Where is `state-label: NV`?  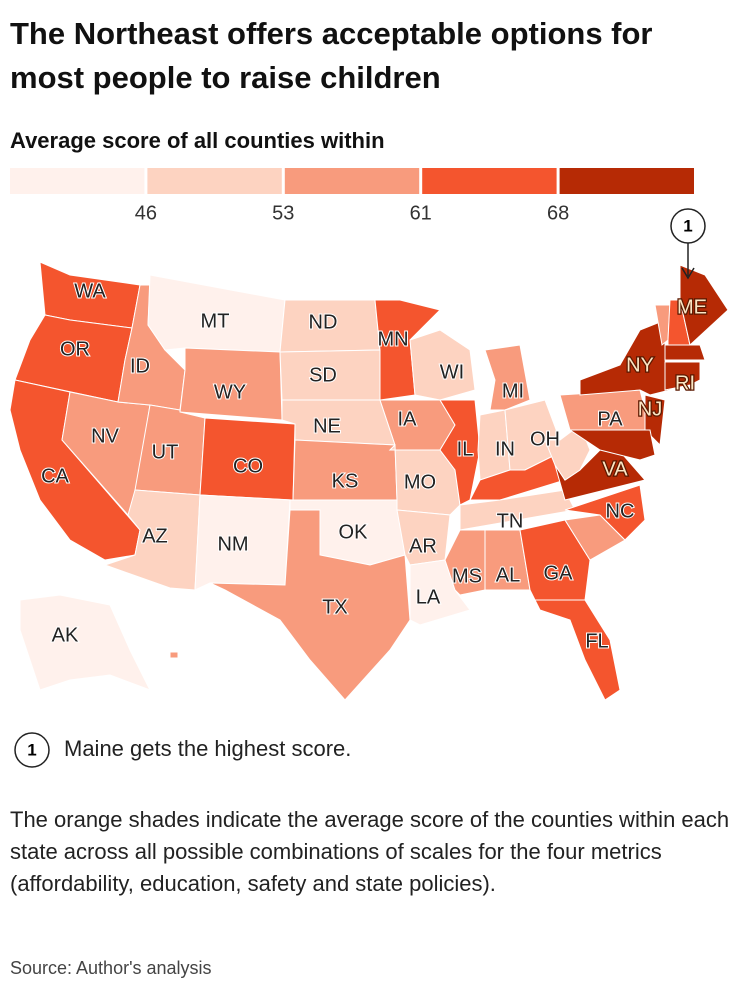 state-label: NV is located at coordinates (105, 436).